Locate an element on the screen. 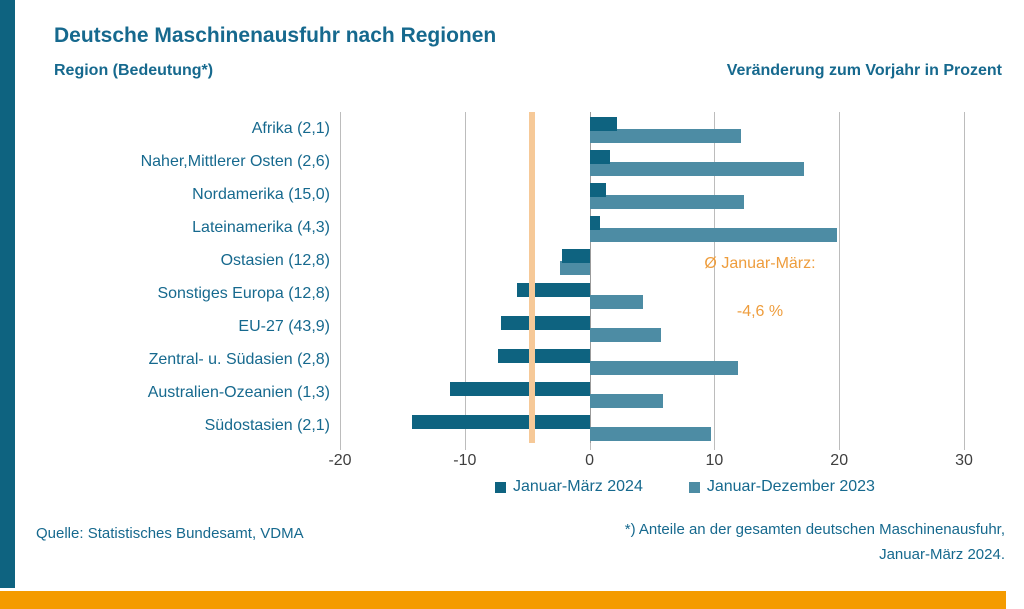  left-accent-strip is located at coordinates (7, 294).